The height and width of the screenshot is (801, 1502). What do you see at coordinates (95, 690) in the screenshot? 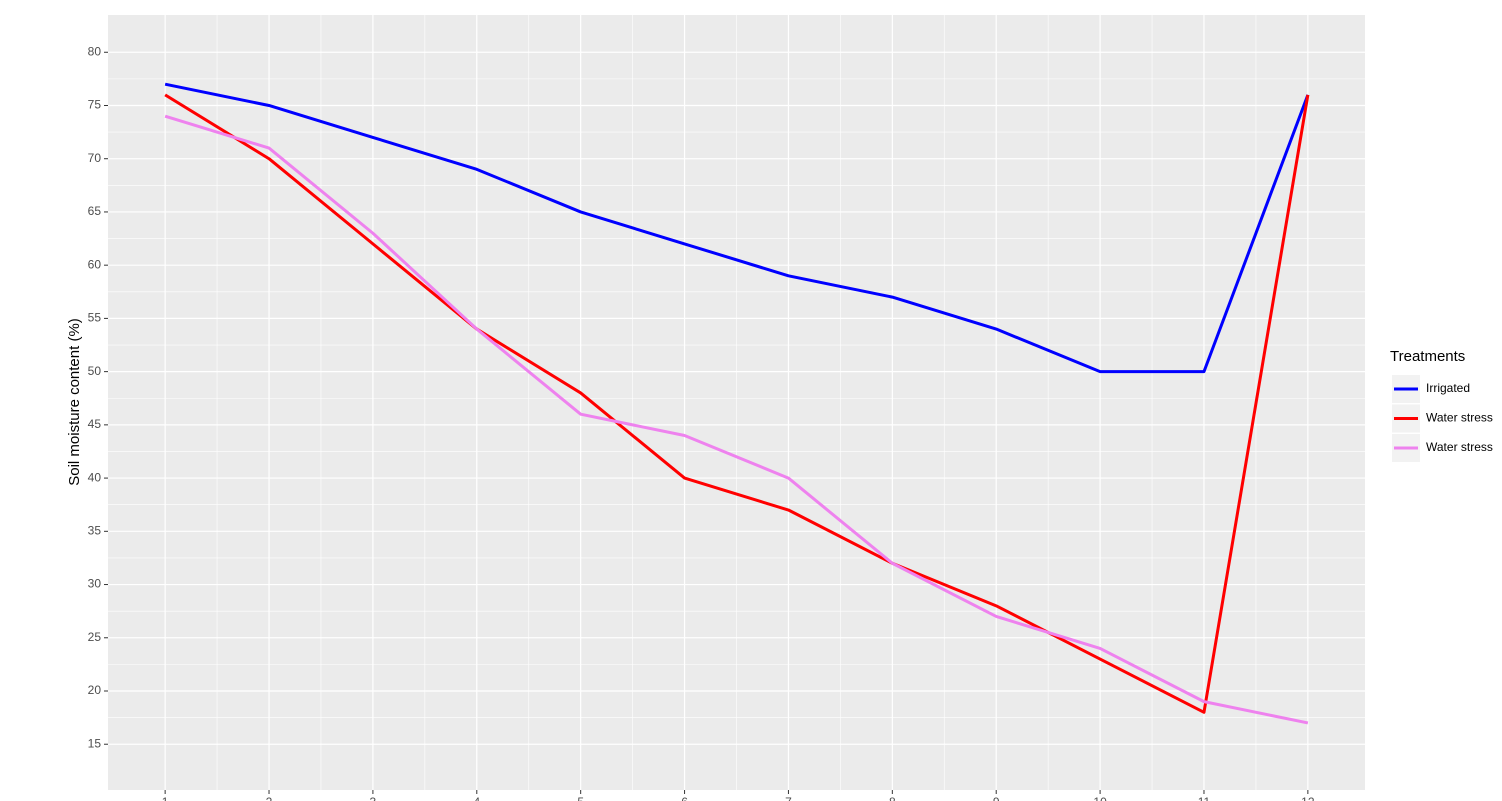
I see `y-tick-label: 20` at bounding box center [95, 690].